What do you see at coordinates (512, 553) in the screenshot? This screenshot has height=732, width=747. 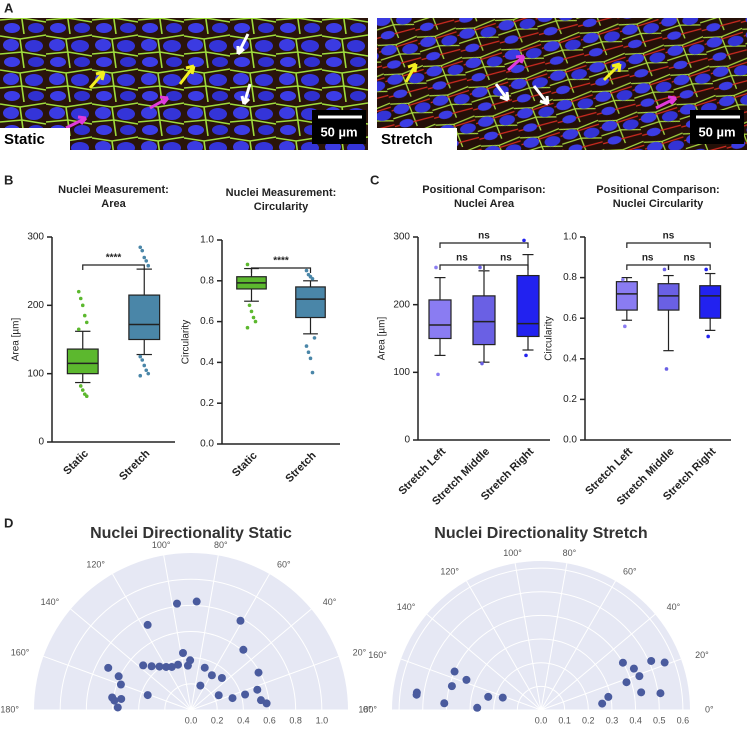 I see `theta-tick-label: 100°` at bounding box center [512, 553].